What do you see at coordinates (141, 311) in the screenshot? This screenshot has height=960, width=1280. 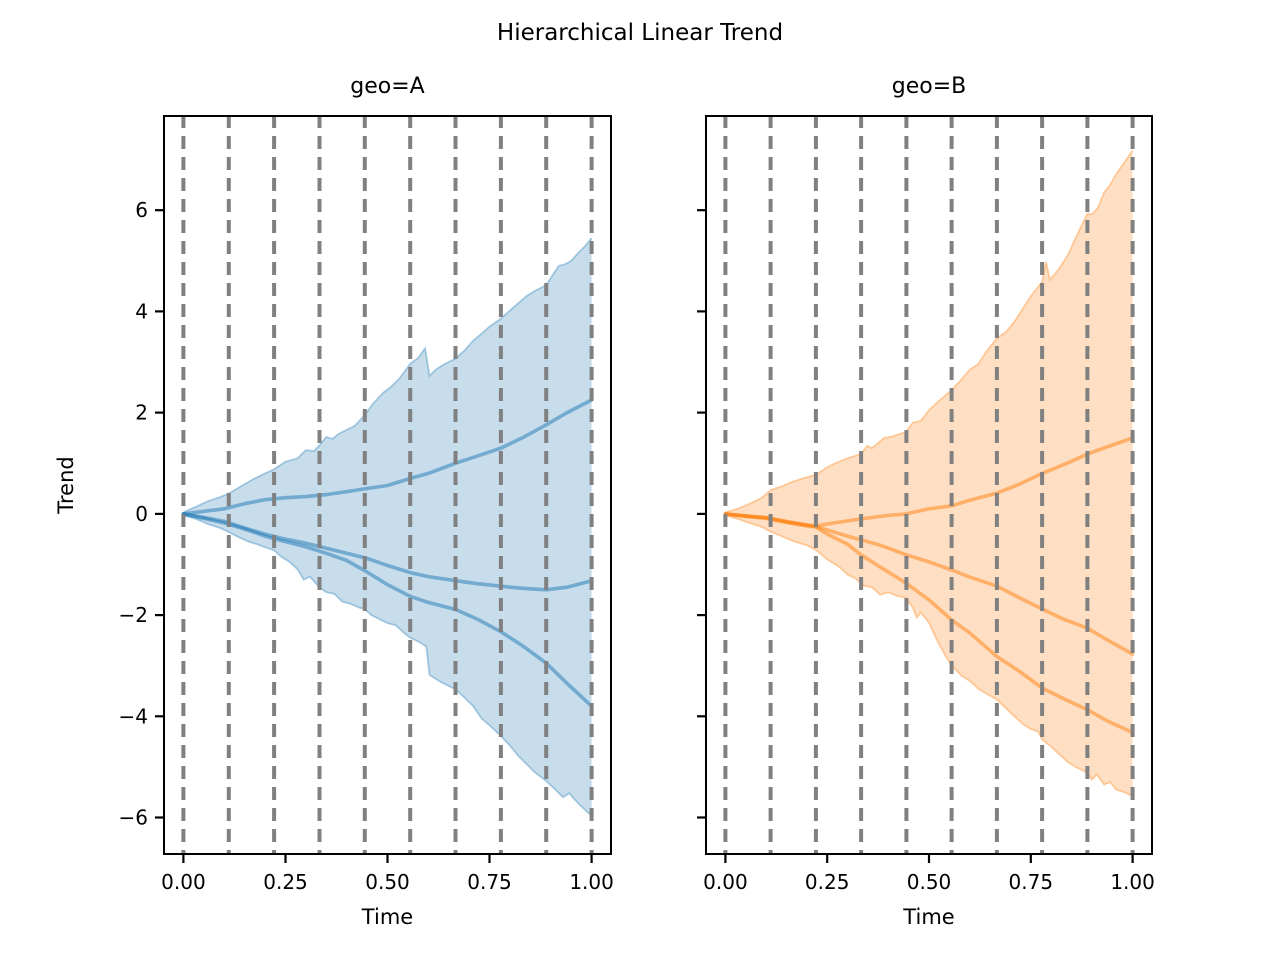 I see `y-tick-label: 4` at bounding box center [141, 311].